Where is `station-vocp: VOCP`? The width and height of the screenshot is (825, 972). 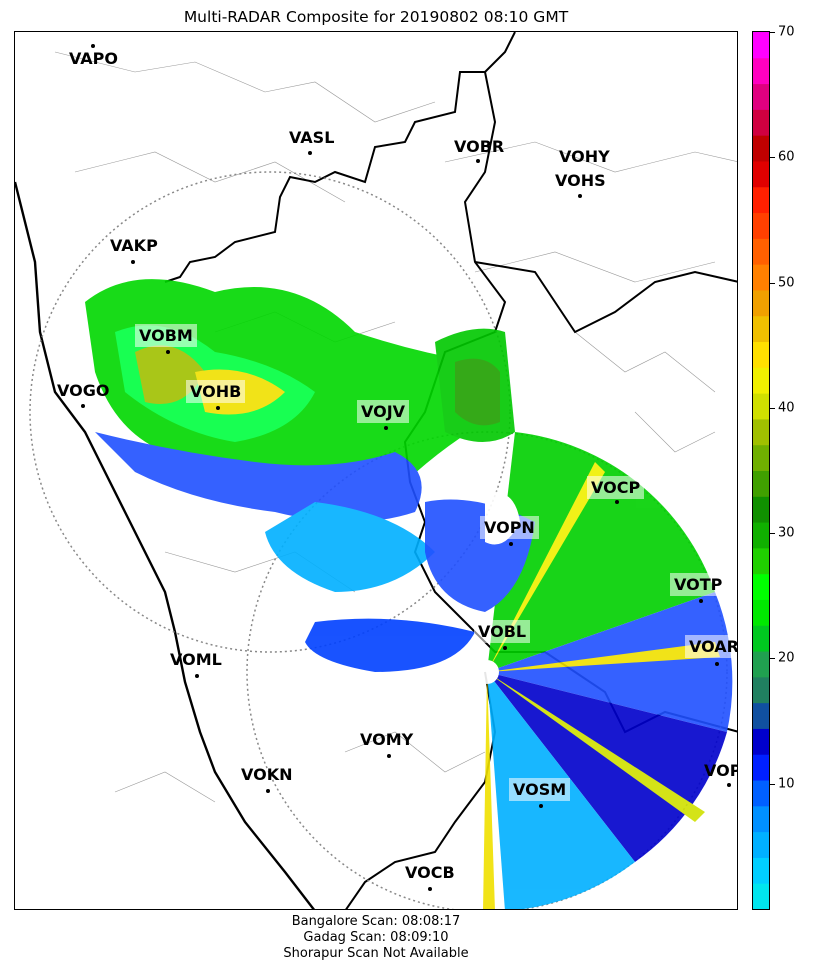
station-vocp: VOCP is located at coordinates (616, 487).